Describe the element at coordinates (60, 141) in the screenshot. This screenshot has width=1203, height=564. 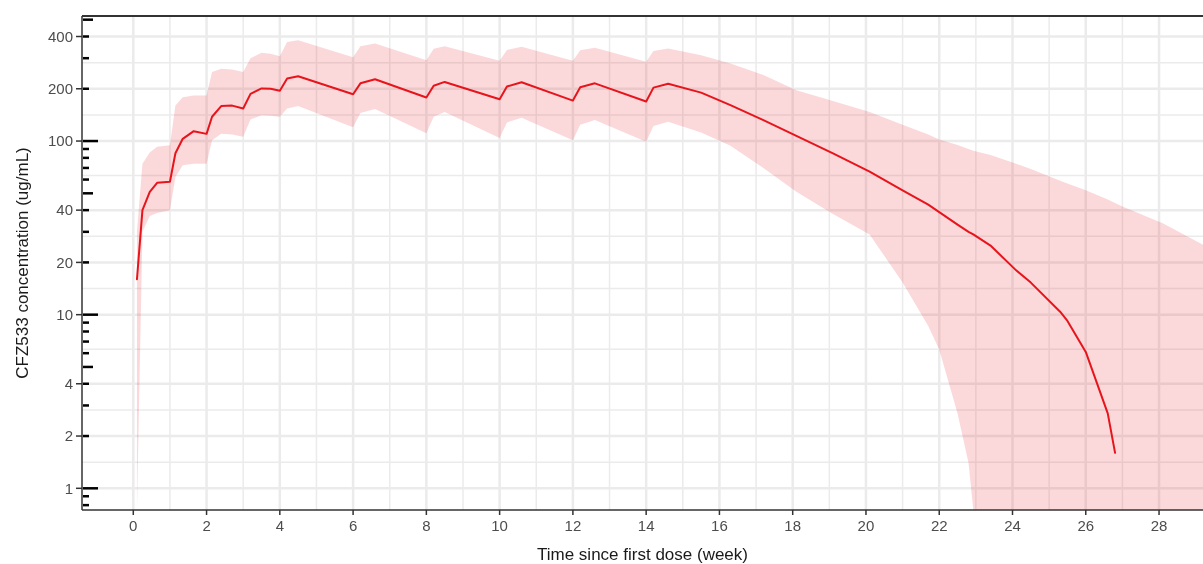
I see `y-tick-label: 100` at that location.